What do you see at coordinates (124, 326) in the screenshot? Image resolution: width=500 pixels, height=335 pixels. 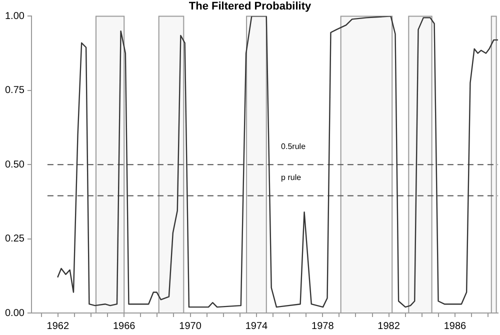 I see `x-tick-label: 1966` at bounding box center [124, 326].